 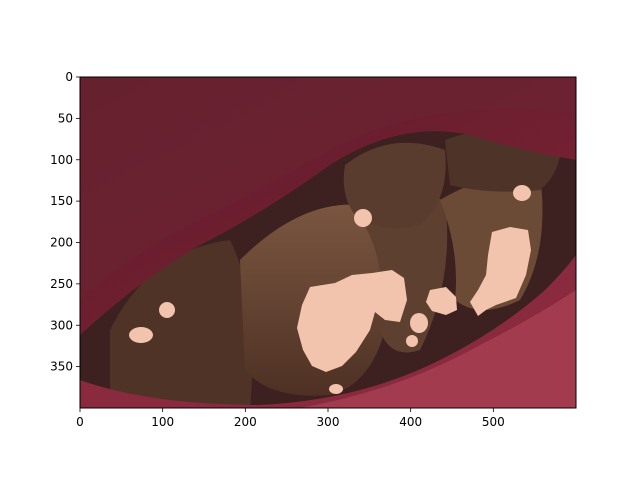 What do you see at coordinates (352, 321) in the screenshot?
I see `highlight-blob-center` at bounding box center [352, 321].